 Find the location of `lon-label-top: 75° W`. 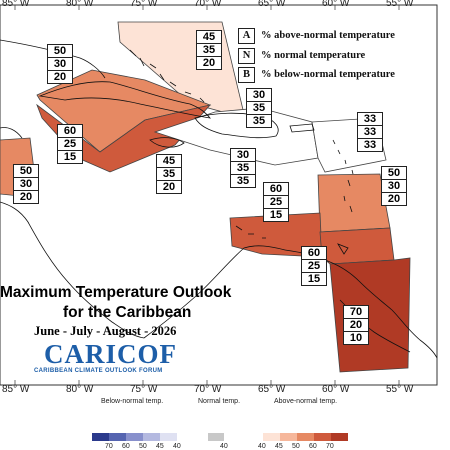

lon-label-top: 75° W is located at coordinates (144, 4).